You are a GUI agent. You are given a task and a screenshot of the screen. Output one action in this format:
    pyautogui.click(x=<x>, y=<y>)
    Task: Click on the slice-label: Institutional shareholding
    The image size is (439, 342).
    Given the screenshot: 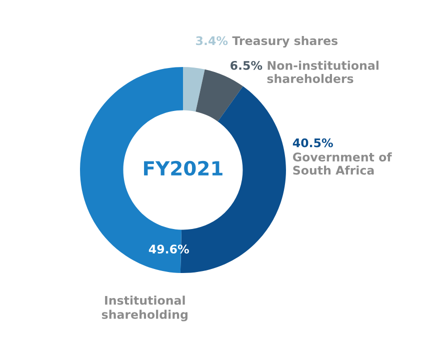 What is the action you would take?
    pyautogui.click(x=145, y=309)
    